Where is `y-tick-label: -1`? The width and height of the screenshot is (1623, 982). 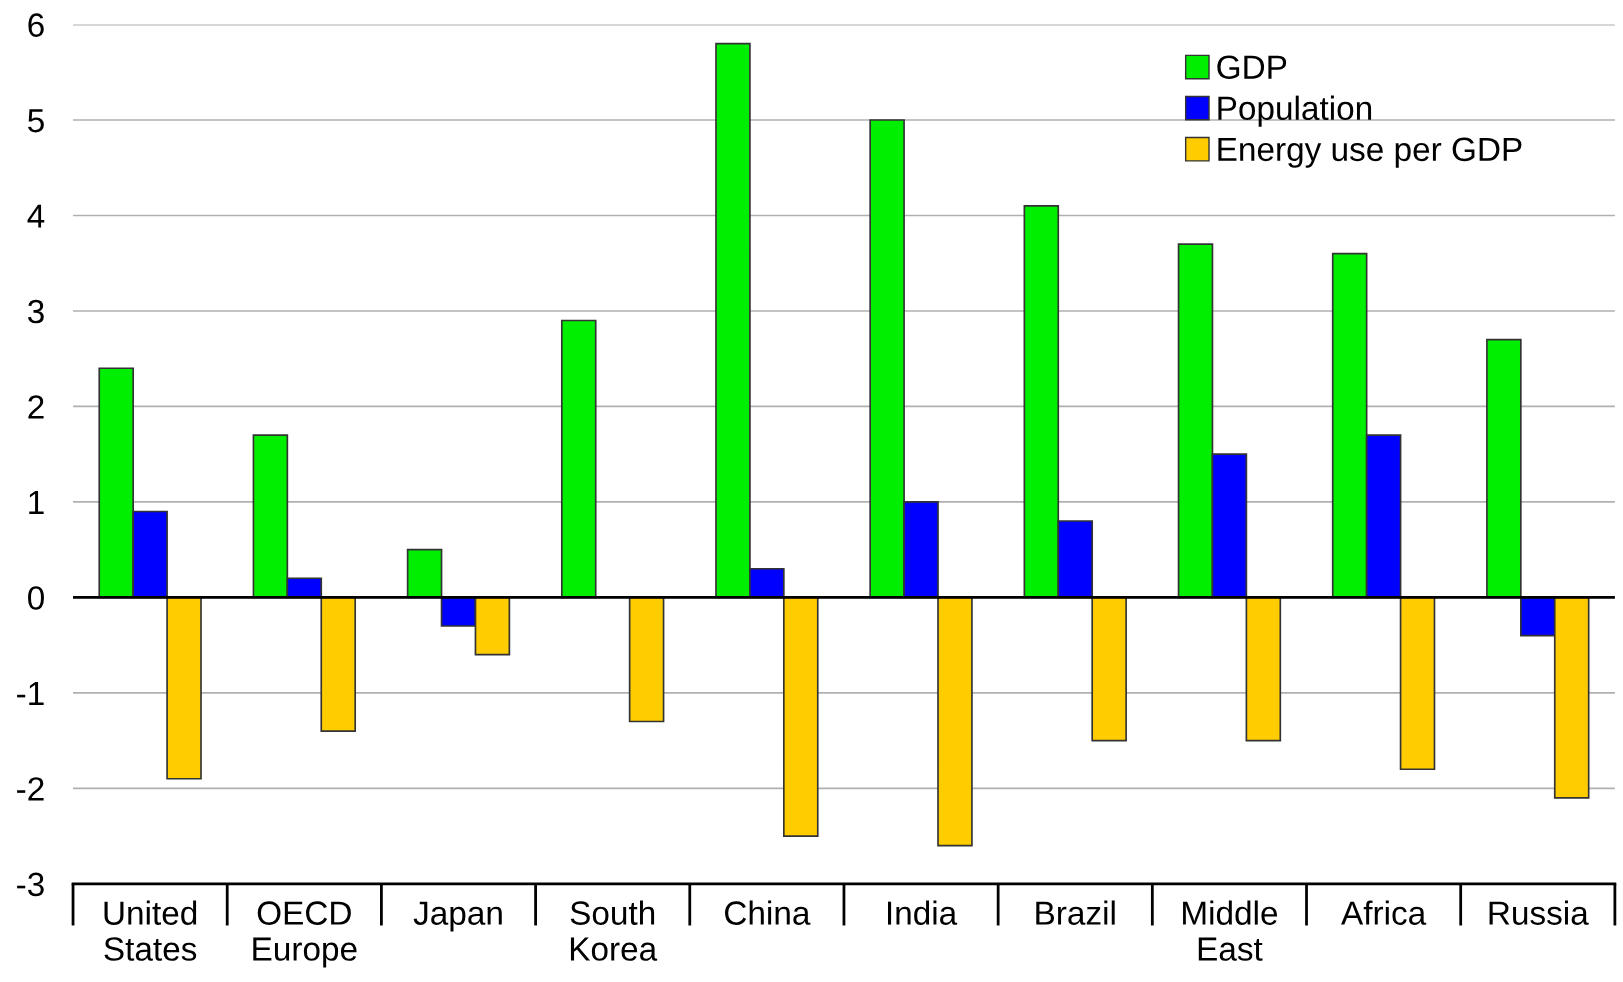 y-tick-label: -1 is located at coordinates (30, 693).